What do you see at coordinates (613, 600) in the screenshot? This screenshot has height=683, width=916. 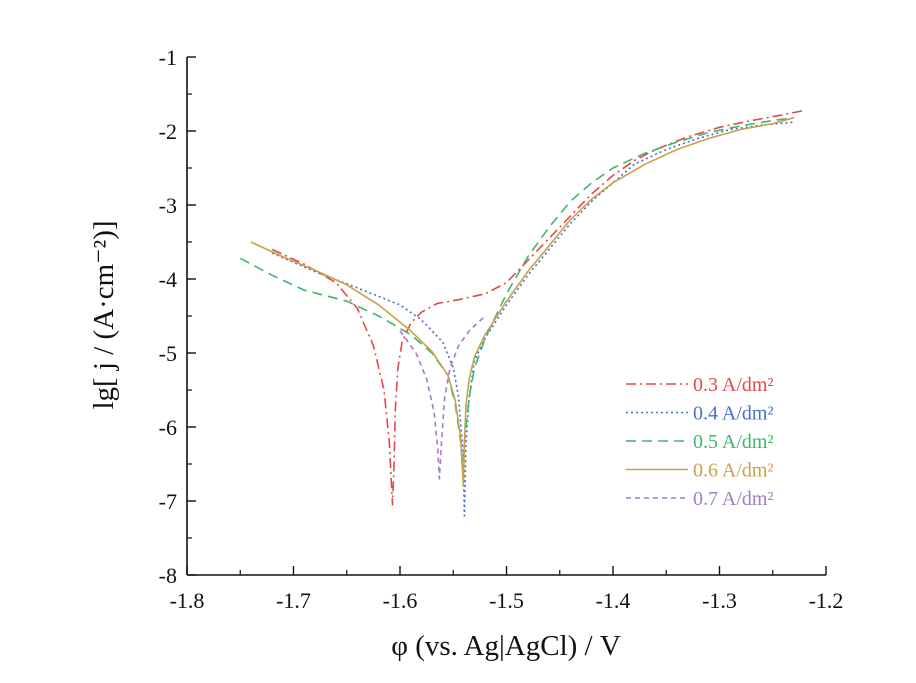 I see `x-tick-label: -1.4` at bounding box center [613, 600].